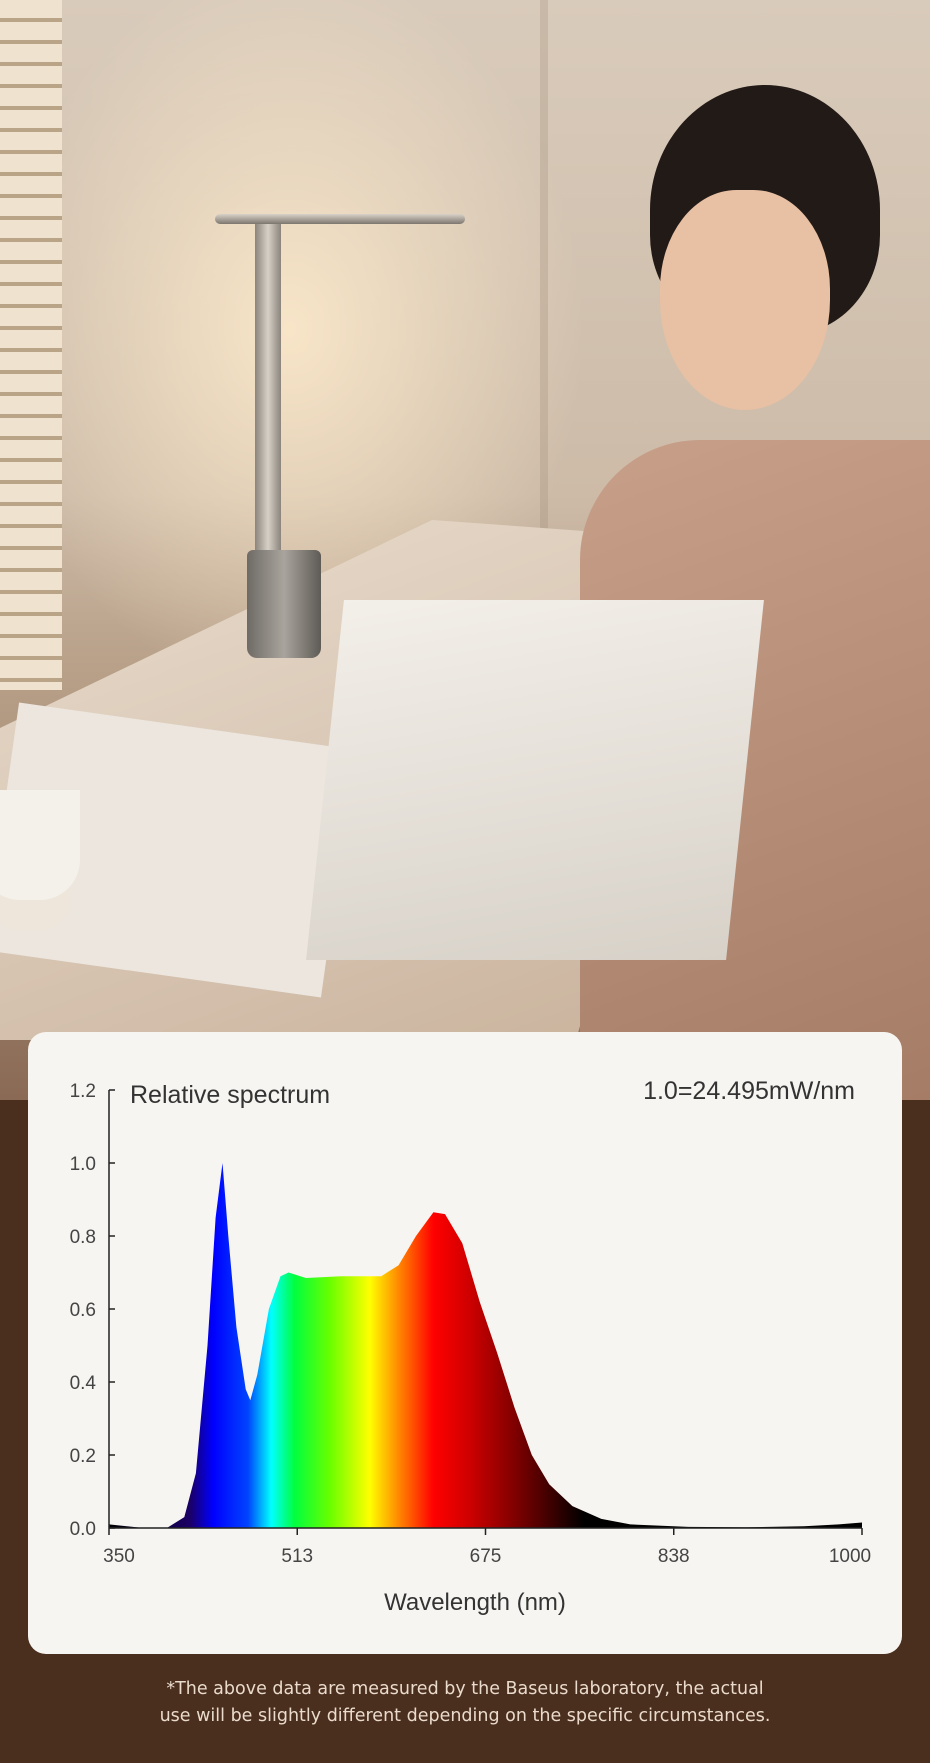 The height and width of the screenshot is (1763, 930). Describe the element at coordinates (40, 845) in the screenshot. I see `coffee-cup` at that location.